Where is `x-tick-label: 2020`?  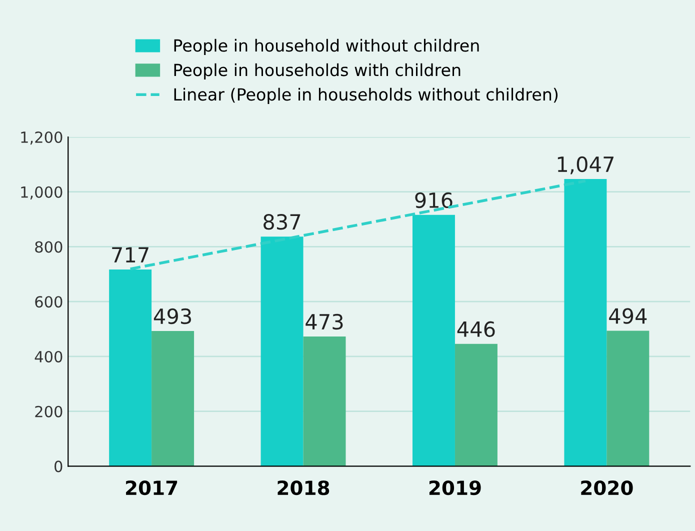
x-tick-label: 2020 is located at coordinates (607, 488).